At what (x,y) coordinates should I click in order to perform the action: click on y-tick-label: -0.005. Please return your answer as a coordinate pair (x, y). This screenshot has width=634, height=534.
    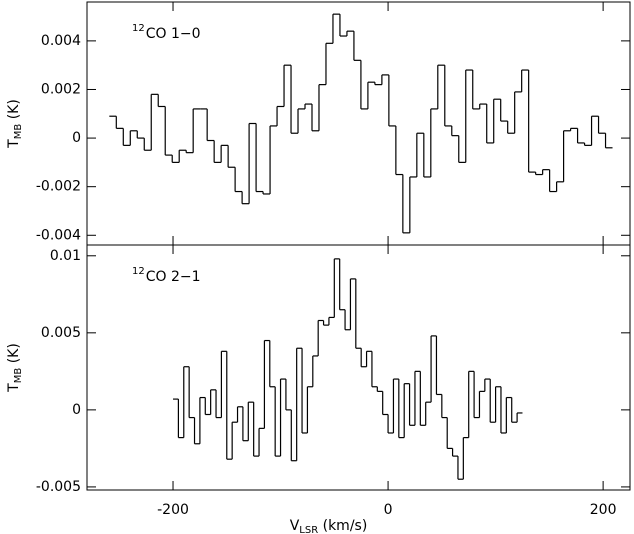
    Looking at the image, I should click on (58, 487).